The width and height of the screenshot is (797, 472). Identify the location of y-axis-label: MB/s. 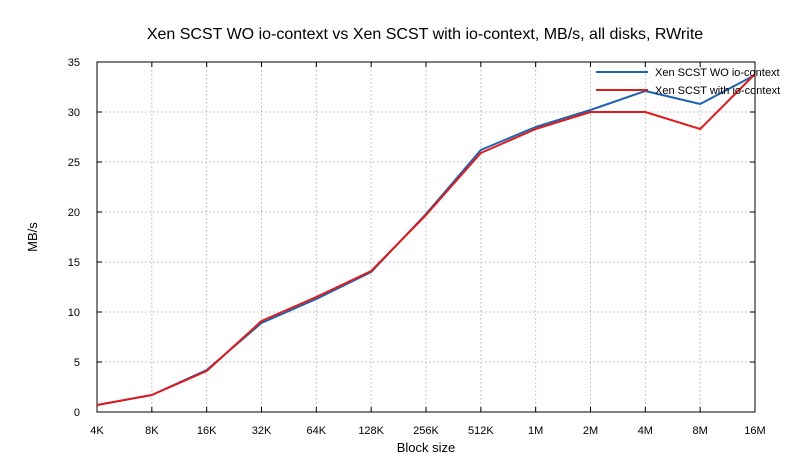
(32, 237).